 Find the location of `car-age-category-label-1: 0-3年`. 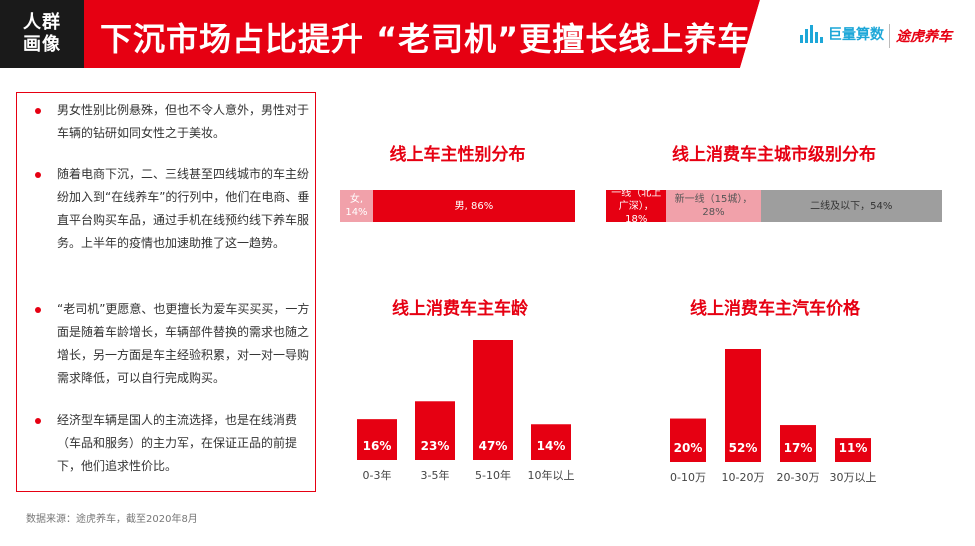

car-age-category-label-1: 0-3年 is located at coordinates (377, 475).